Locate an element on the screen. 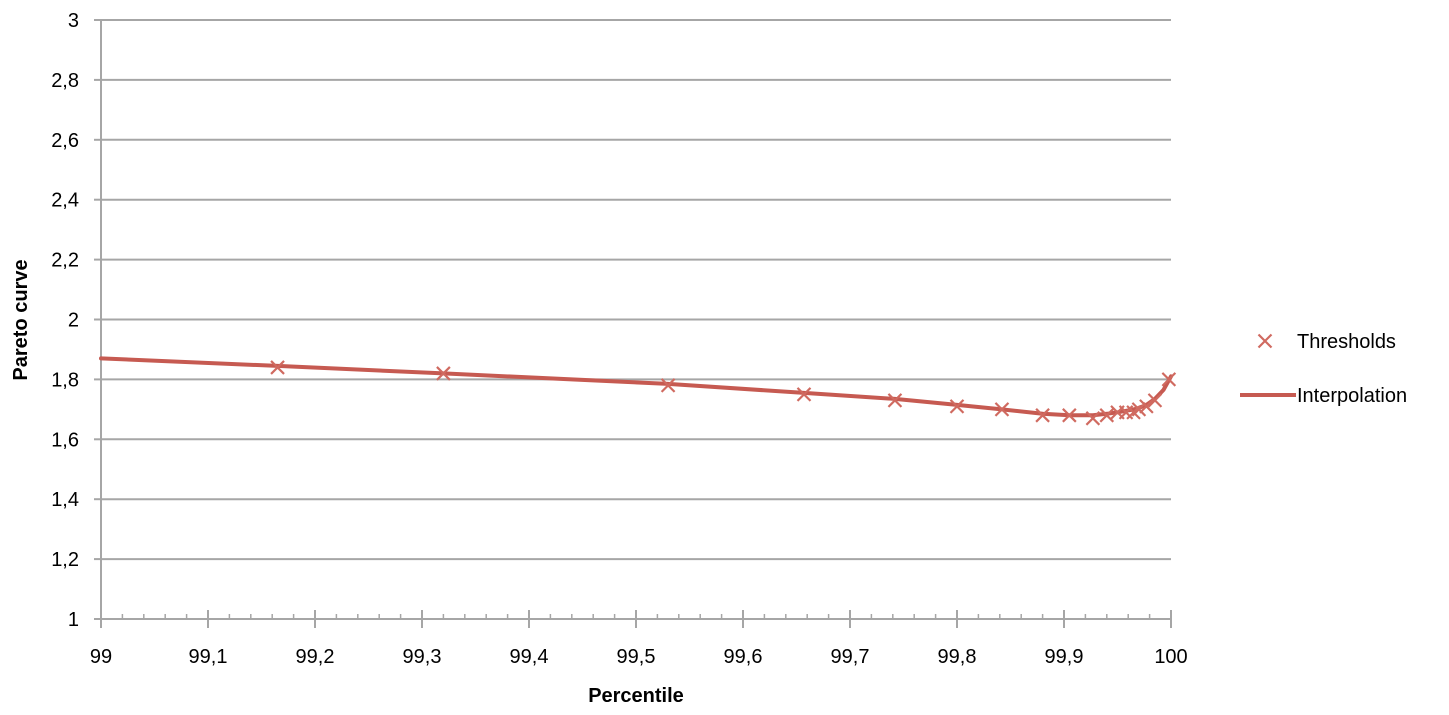 The width and height of the screenshot is (1449, 715). y-tick-label: 3 is located at coordinates (73, 21).